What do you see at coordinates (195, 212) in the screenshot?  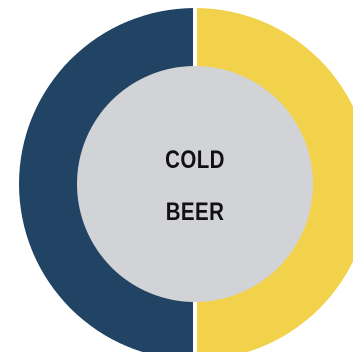 I see `badge-text-line-2: BEER` at bounding box center [195, 212].